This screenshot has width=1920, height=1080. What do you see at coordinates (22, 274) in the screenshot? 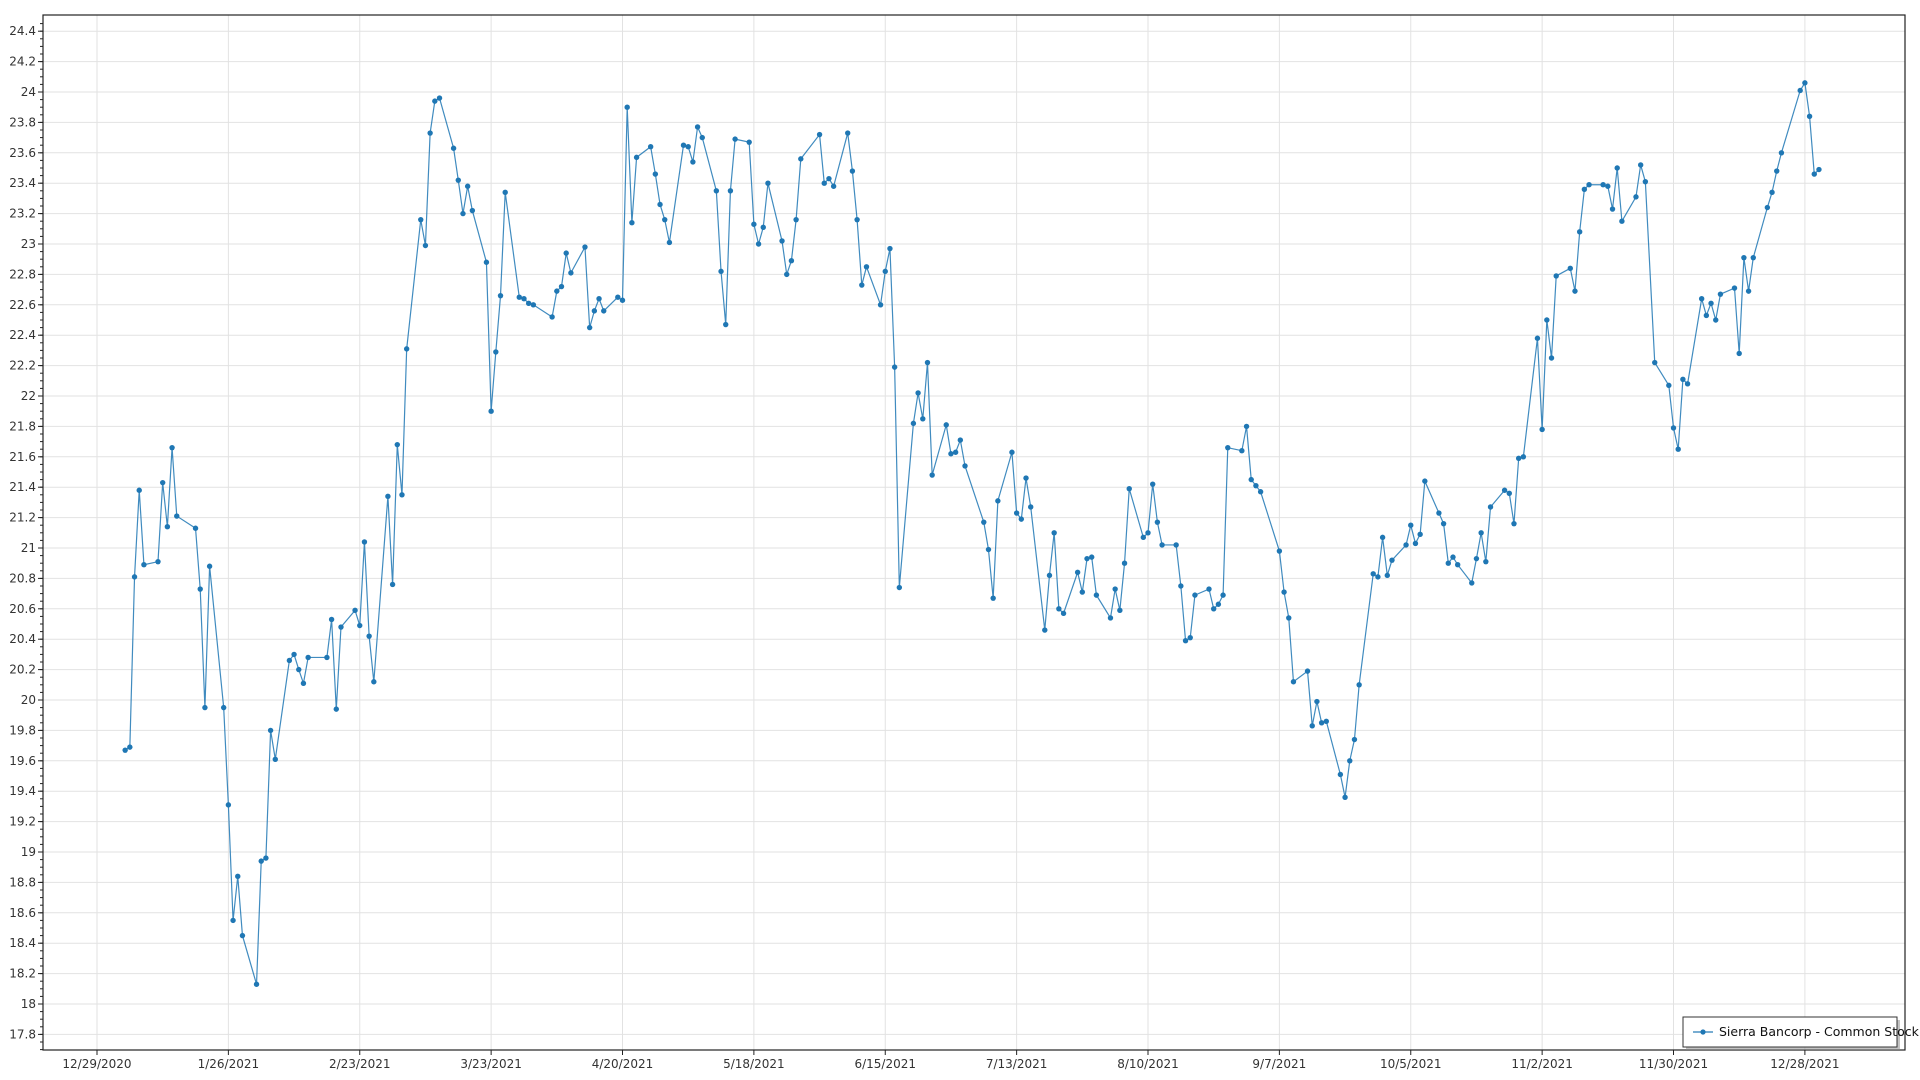
I see `y-tick-label: 22.8` at bounding box center [22, 274].